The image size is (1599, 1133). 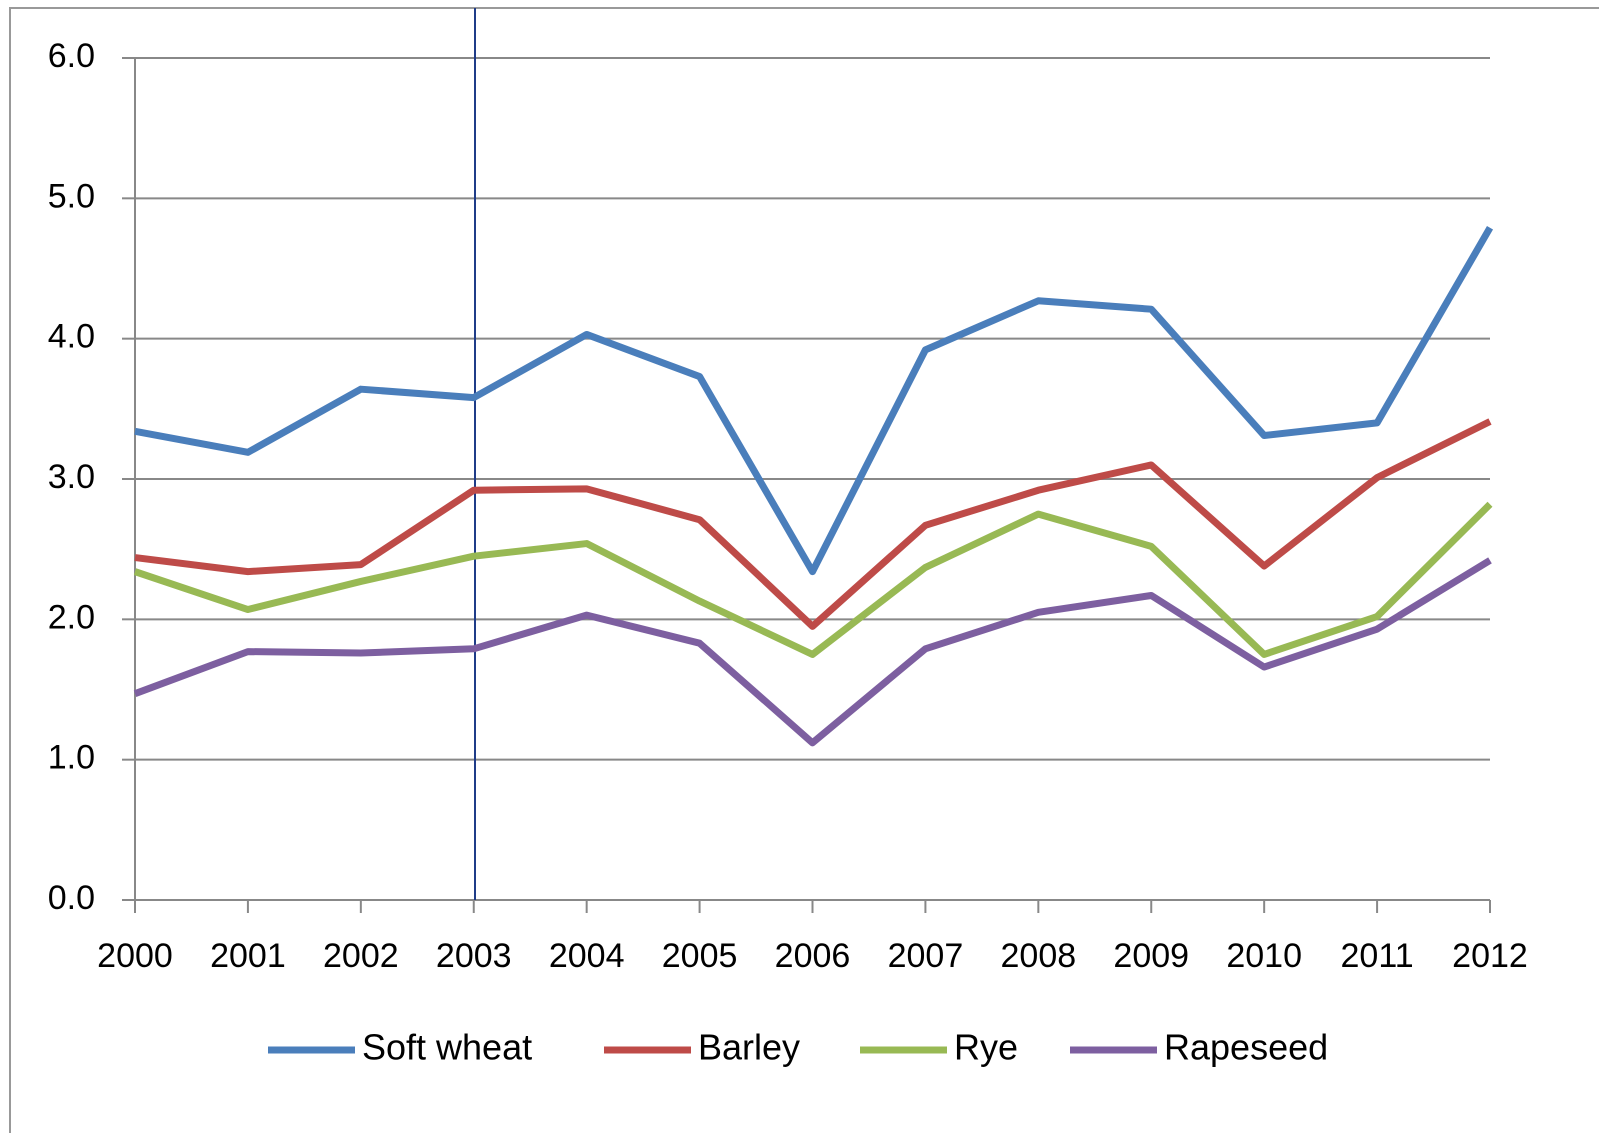 I want to click on y-tick-label: 3.0, so click(x=71, y=477).